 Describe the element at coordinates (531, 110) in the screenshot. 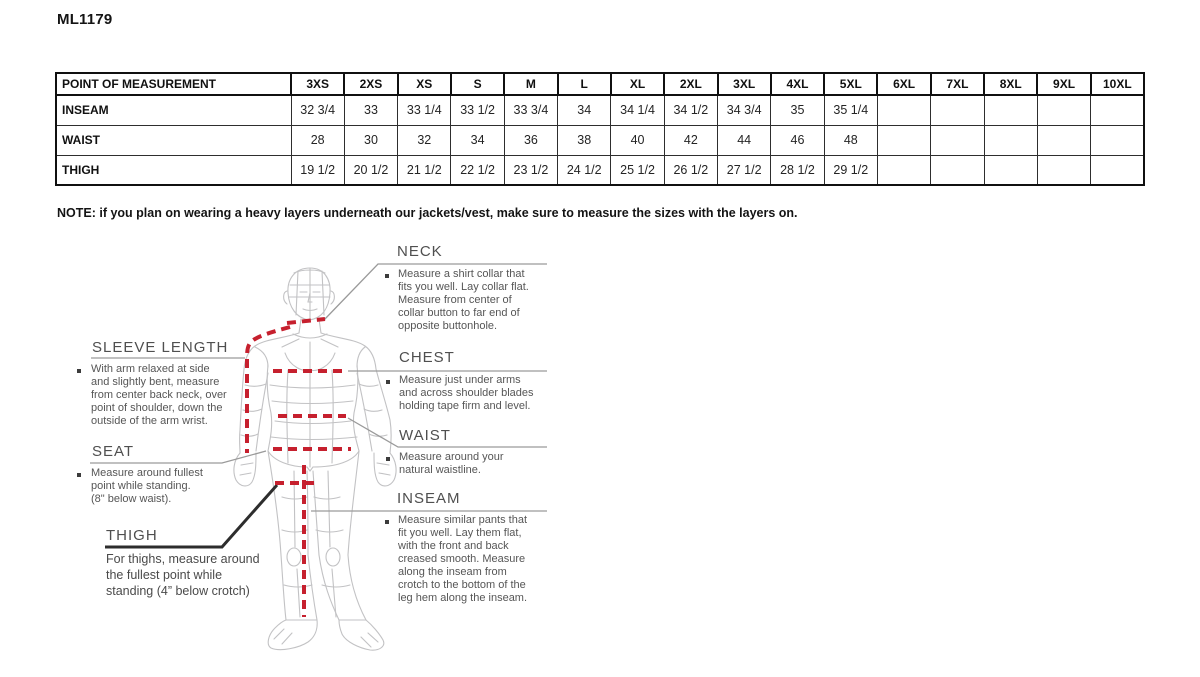

I see `measurement-cell: 33 3/4` at that location.